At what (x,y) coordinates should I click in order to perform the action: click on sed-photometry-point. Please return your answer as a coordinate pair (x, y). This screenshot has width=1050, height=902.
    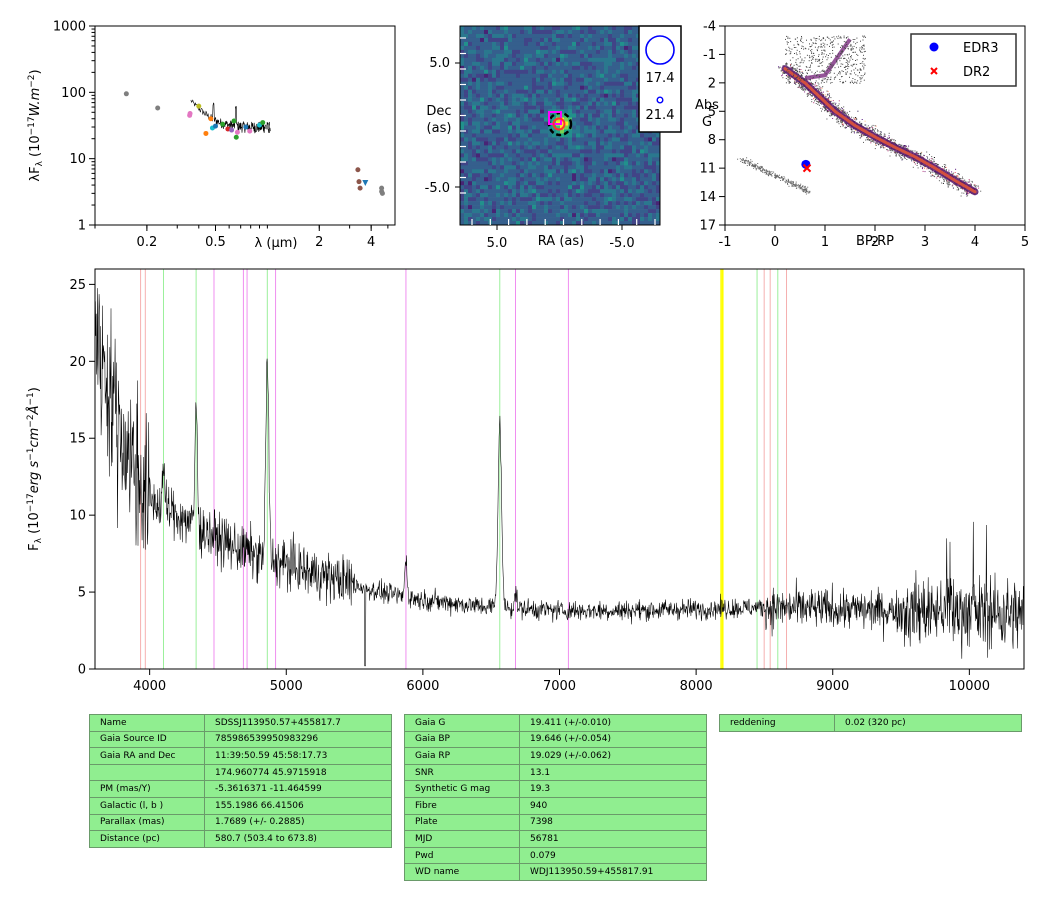
    Looking at the image, I should click on (190, 113).